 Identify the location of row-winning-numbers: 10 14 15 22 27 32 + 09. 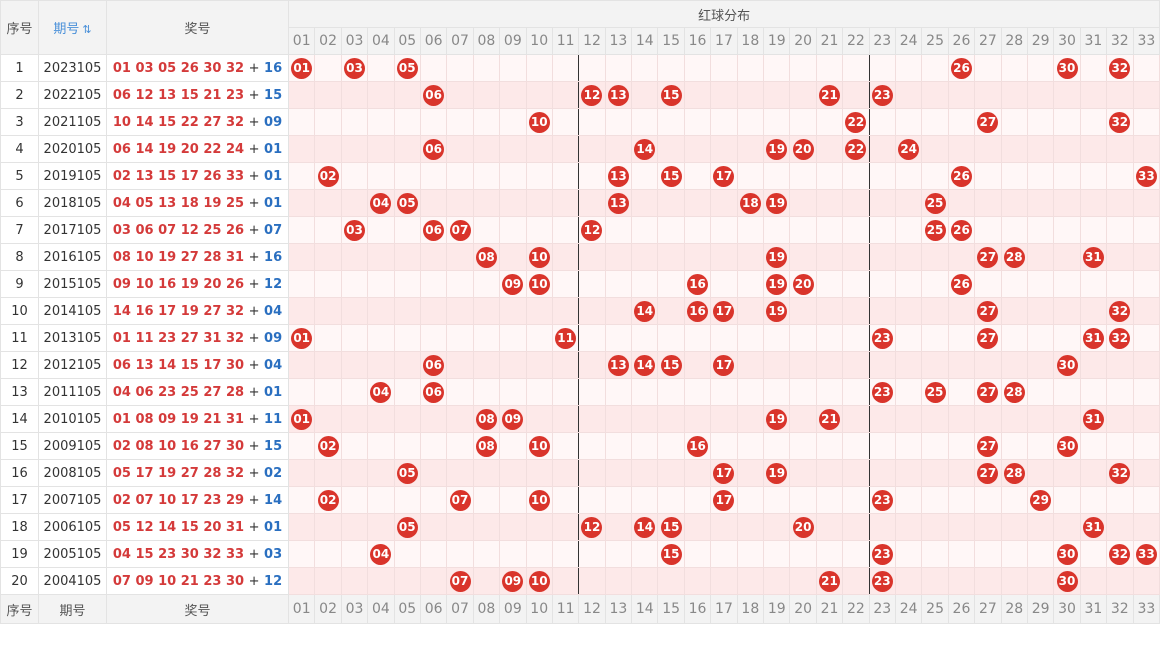
(197, 122).